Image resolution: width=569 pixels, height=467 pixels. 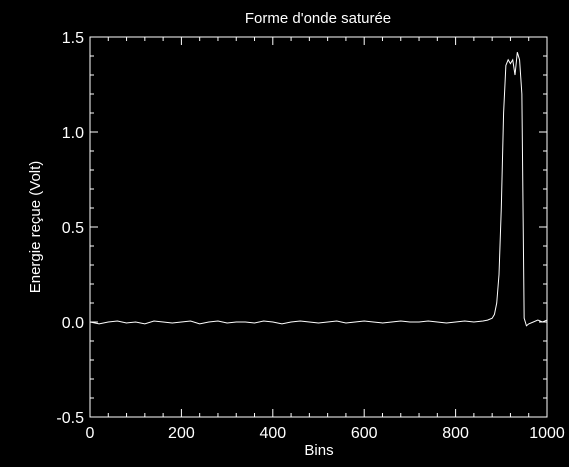 What do you see at coordinates (73, 323) in the screenshot?
I see `y-tick-label: 0.0` at bounding box center [73, 323].